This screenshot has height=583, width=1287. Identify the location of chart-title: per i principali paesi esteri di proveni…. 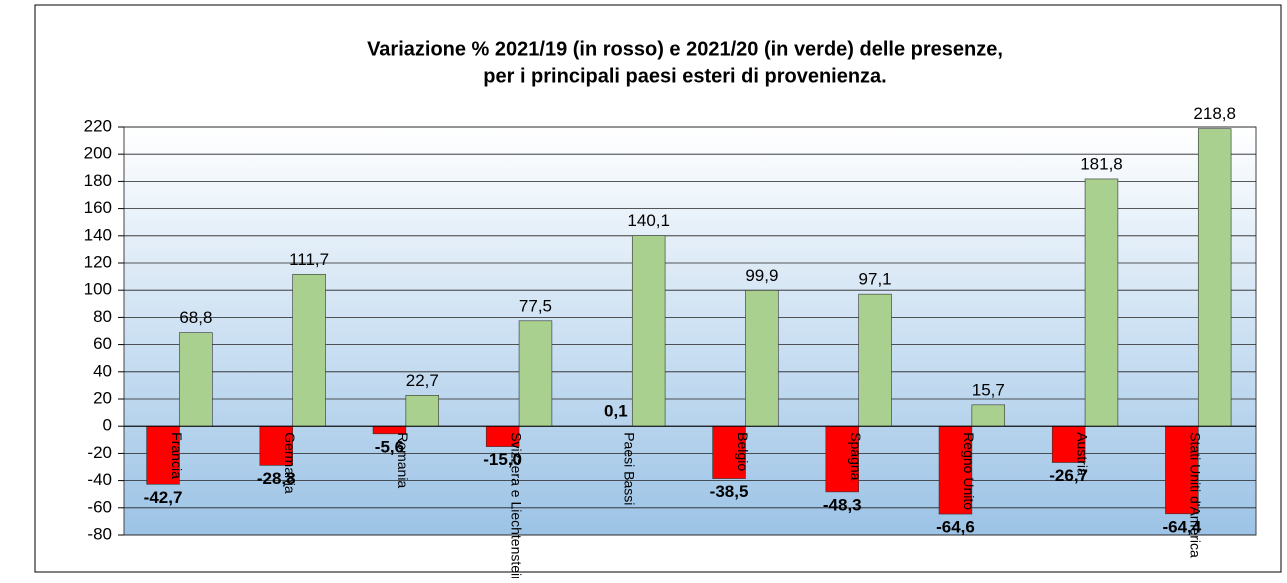
(684, 76).